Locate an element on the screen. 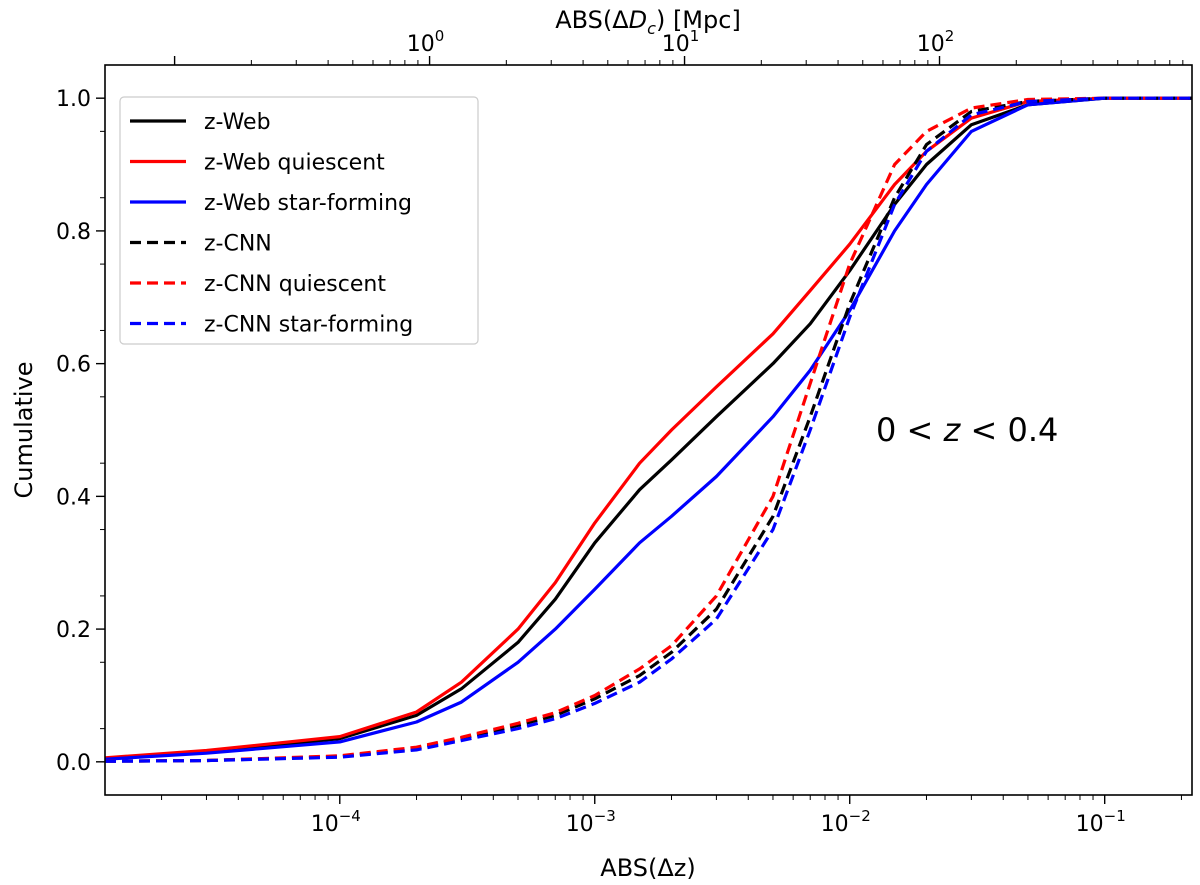  x-axis-label: ABS(Δz) is located at coordinates (647, 868).